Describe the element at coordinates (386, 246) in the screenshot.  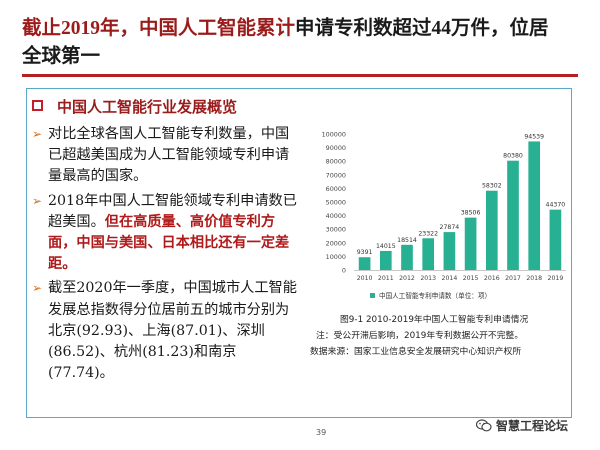
I see `data-label: 14015` at that location.